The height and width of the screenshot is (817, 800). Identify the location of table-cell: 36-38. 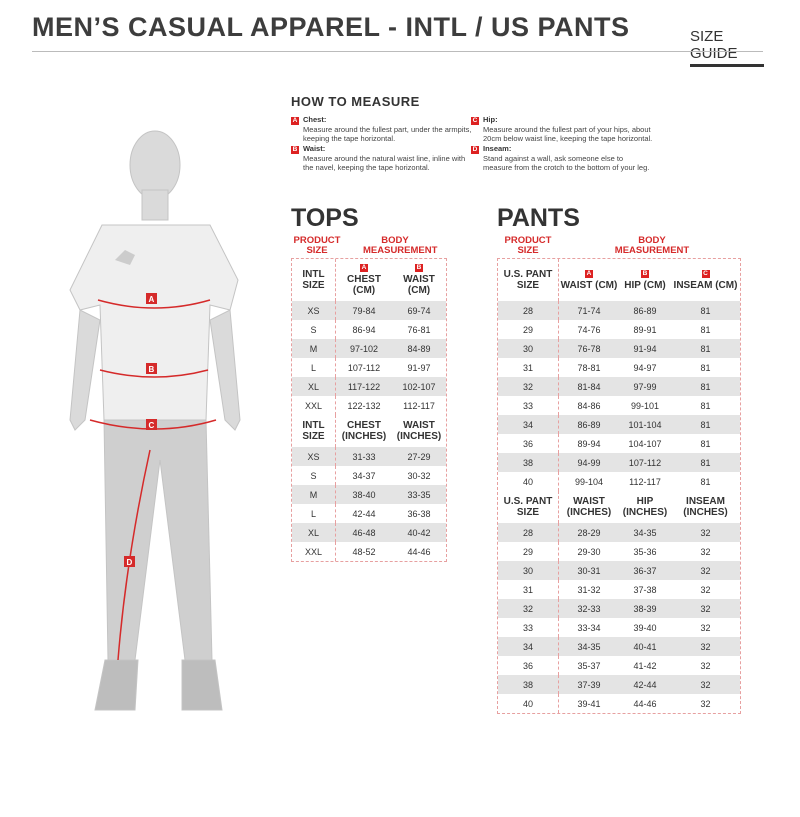
(419, 513).